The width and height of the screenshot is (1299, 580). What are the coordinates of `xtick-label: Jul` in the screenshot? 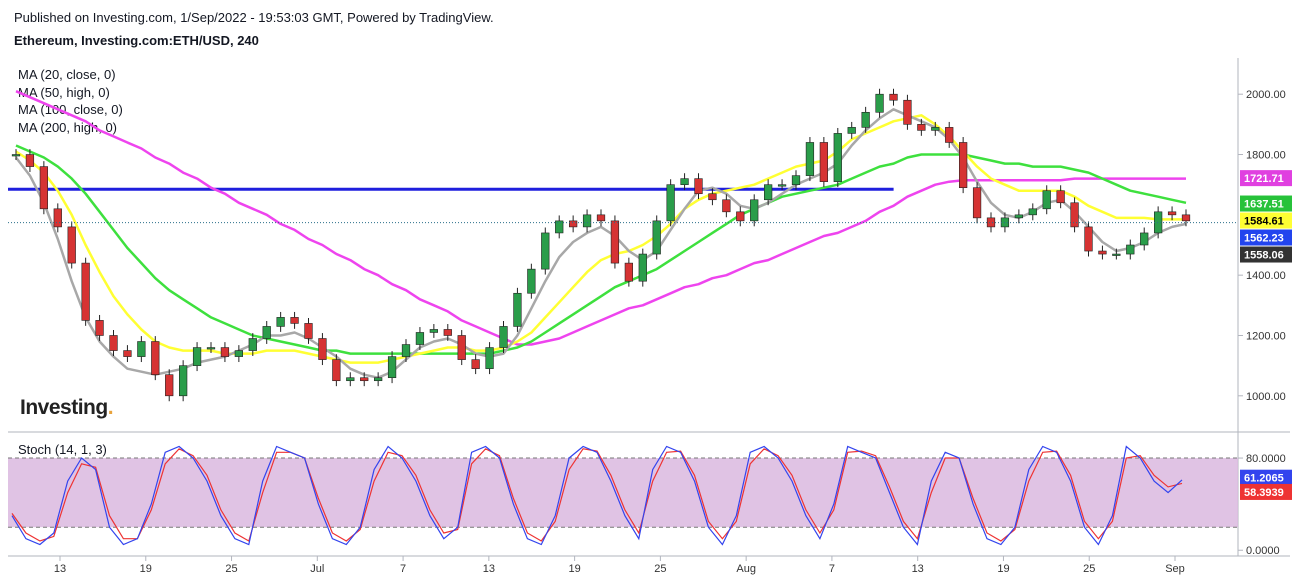 It's located at (317, 569).